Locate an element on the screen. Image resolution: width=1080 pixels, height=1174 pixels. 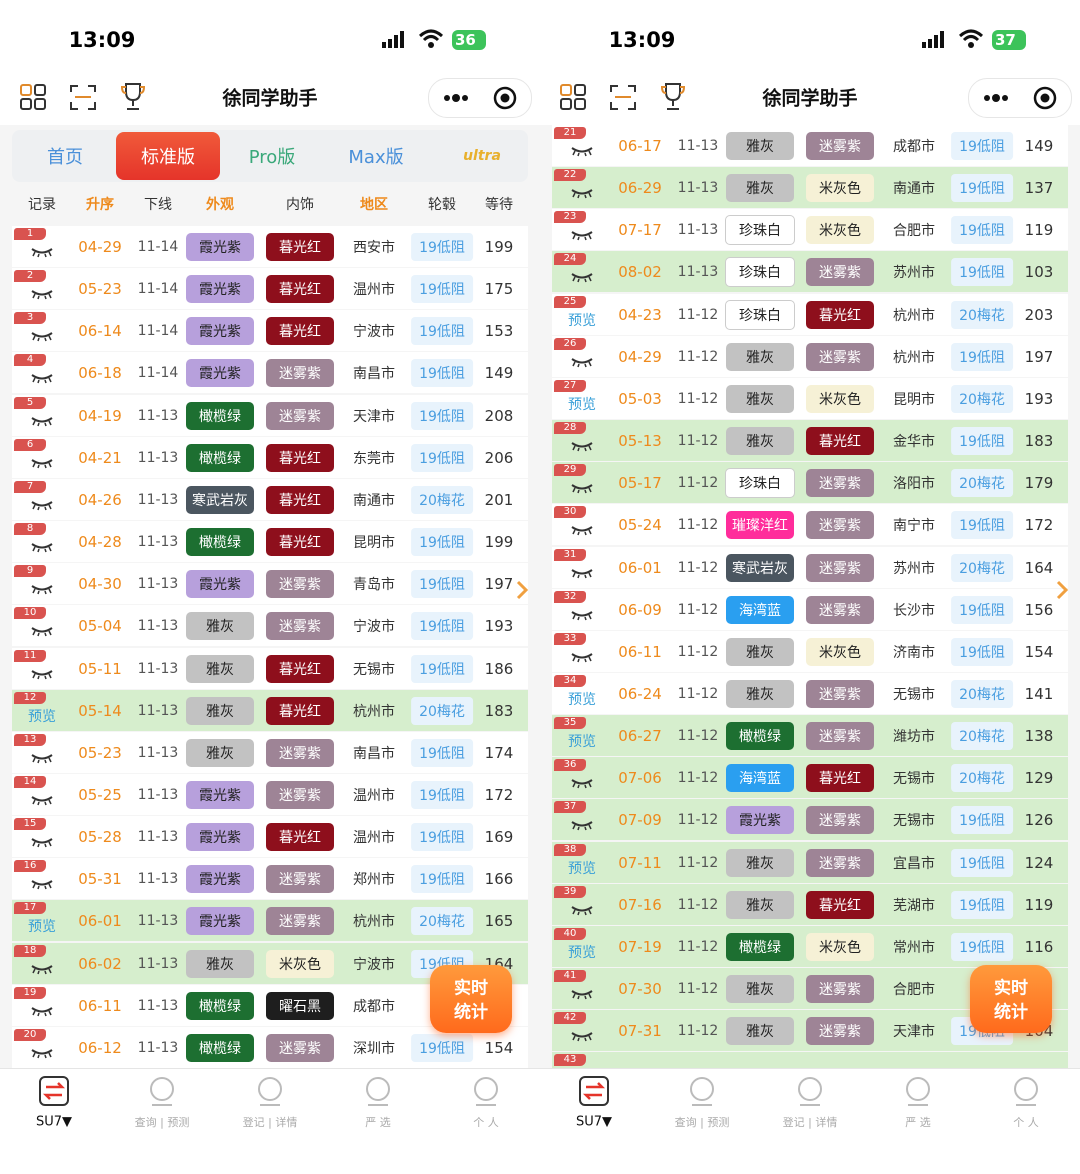
record-row: 5 04-19 11-13 橄榄绿 迷雾紫 天津市 19低阻 208 is located at coordinates (270, 415).